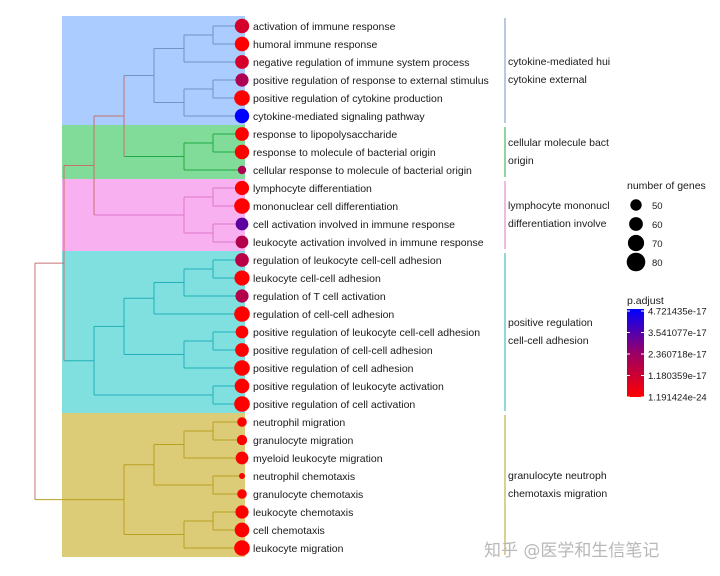 The image size is (720, 576). What do you see at coordinates (324, 27) in the screenshot?
I see `leaf-label: activation of immune response` at bounding box center [324, 27].